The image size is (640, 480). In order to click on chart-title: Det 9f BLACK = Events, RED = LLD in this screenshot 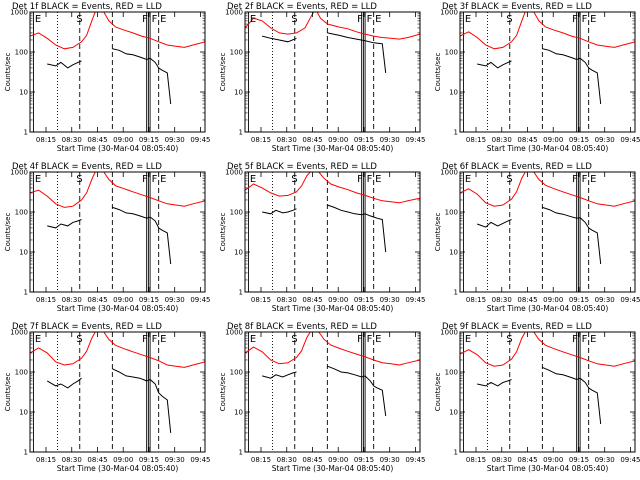, I will do `click(517, 327)`.